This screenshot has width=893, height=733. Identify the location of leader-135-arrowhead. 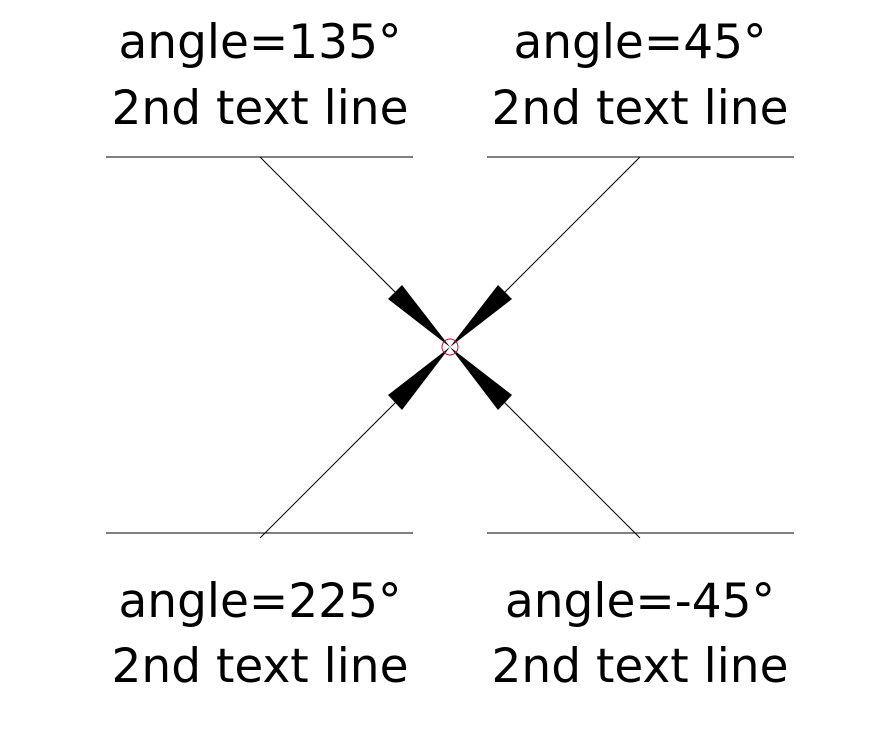
(419, 316).